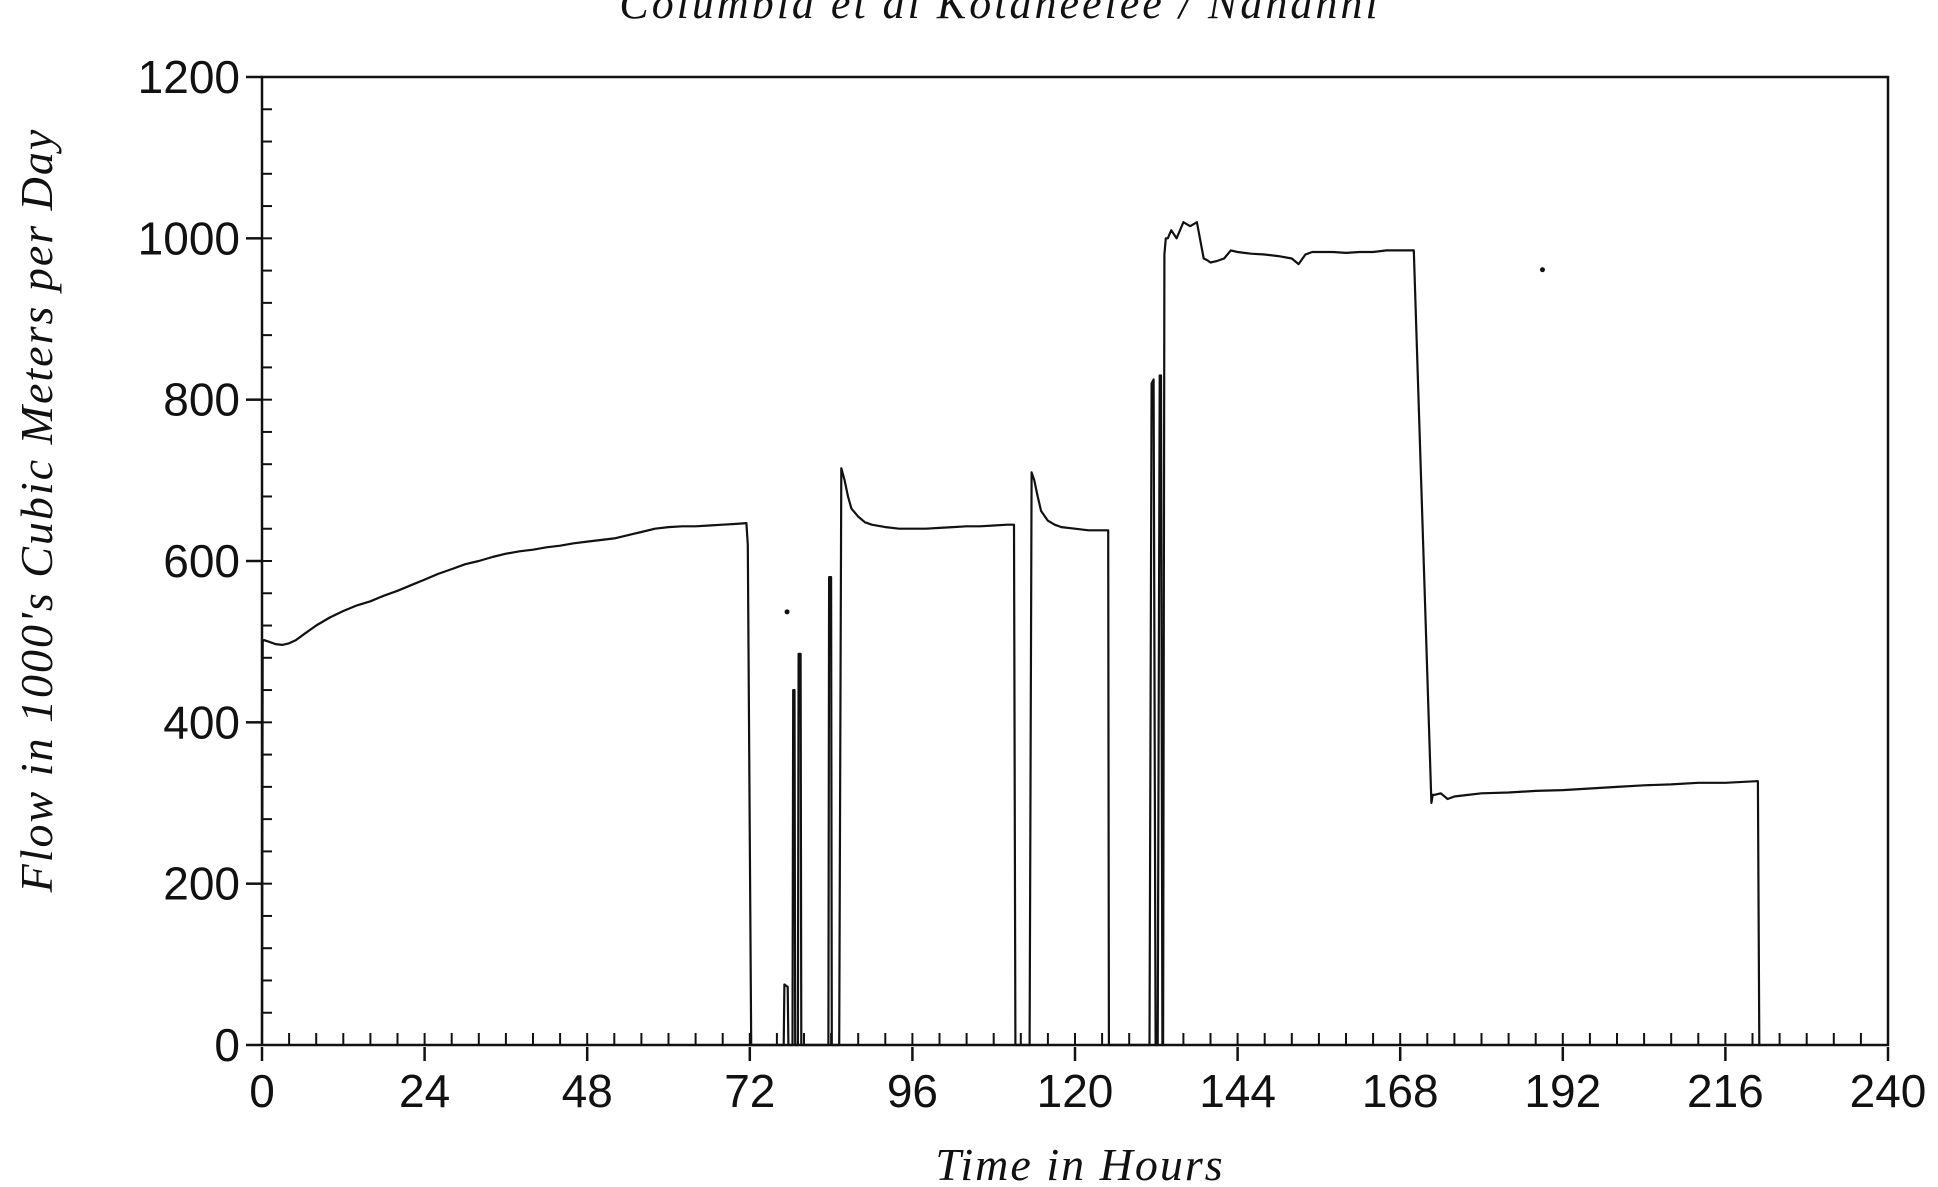 Image resolution: width=1938 pixels, height=1187 pixels. What do you see at coordinates (587, 1091) in the screenshot?
I see `x-tick-label: 48` at bounding box center [587, 1091].